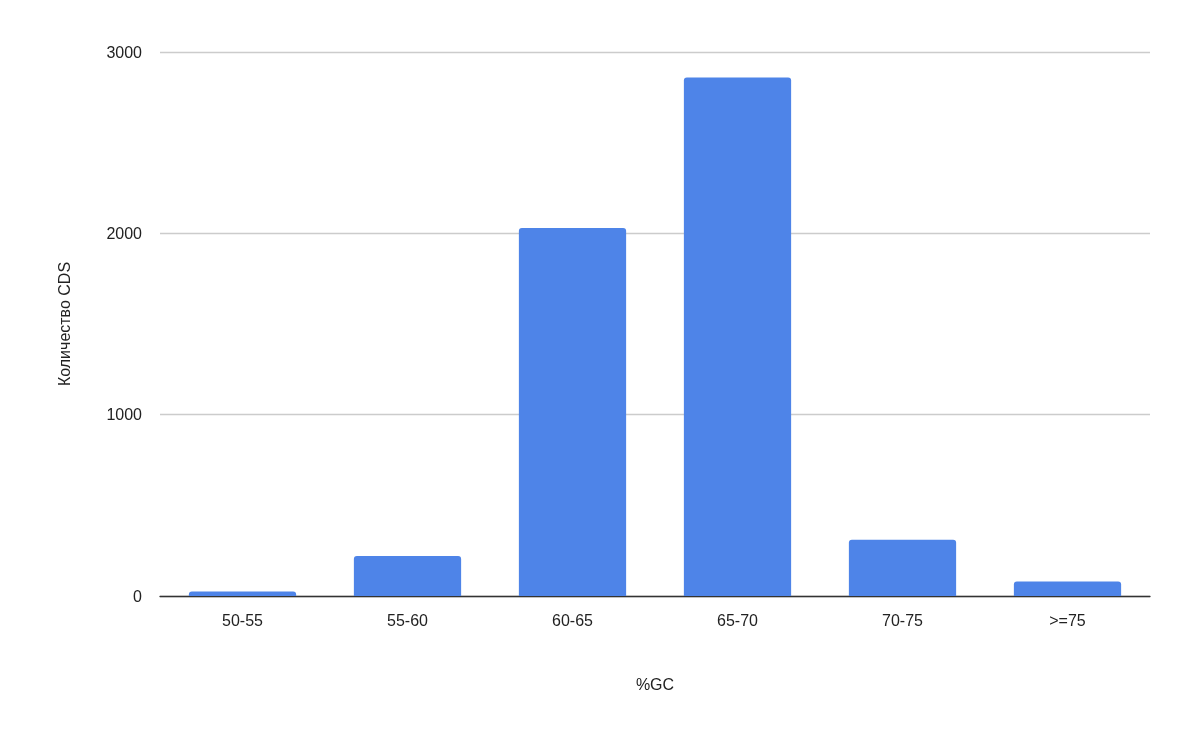 The image size is (1194, 738). I want to click on y-axis-title: Количество CDS, so click(64, 324).